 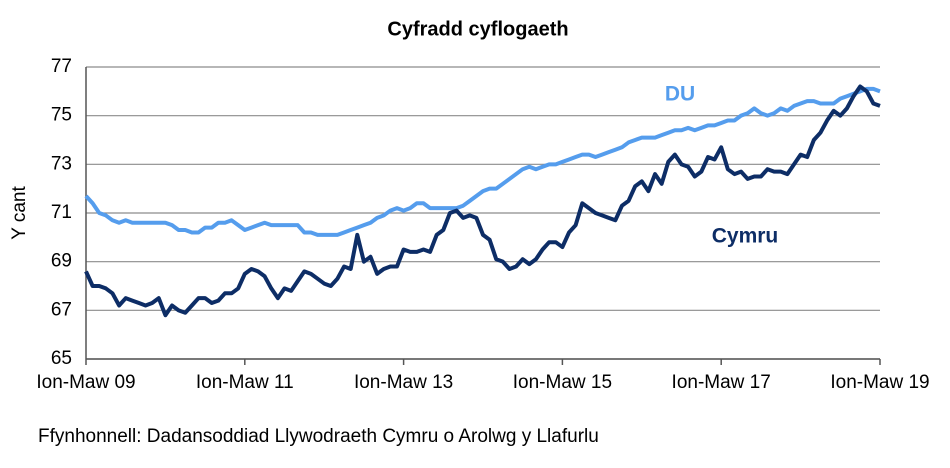 I want to click on y-tick-label: 65, so click(x=61, y=358).